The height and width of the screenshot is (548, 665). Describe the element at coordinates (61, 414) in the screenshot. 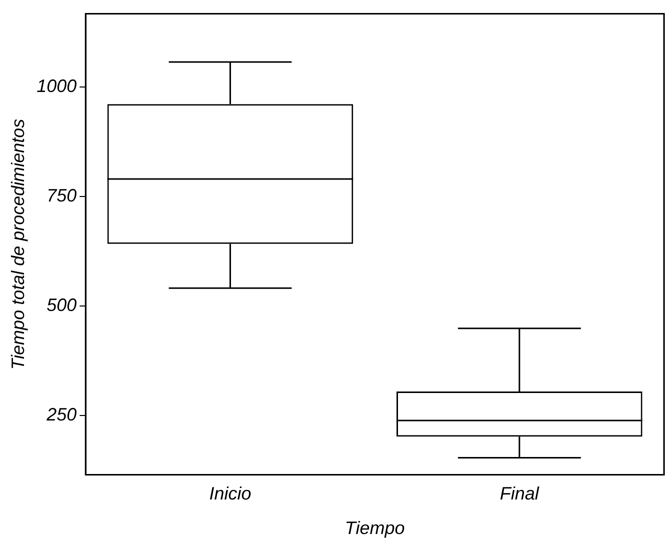

I see `y-tick-label: 250` at that location.